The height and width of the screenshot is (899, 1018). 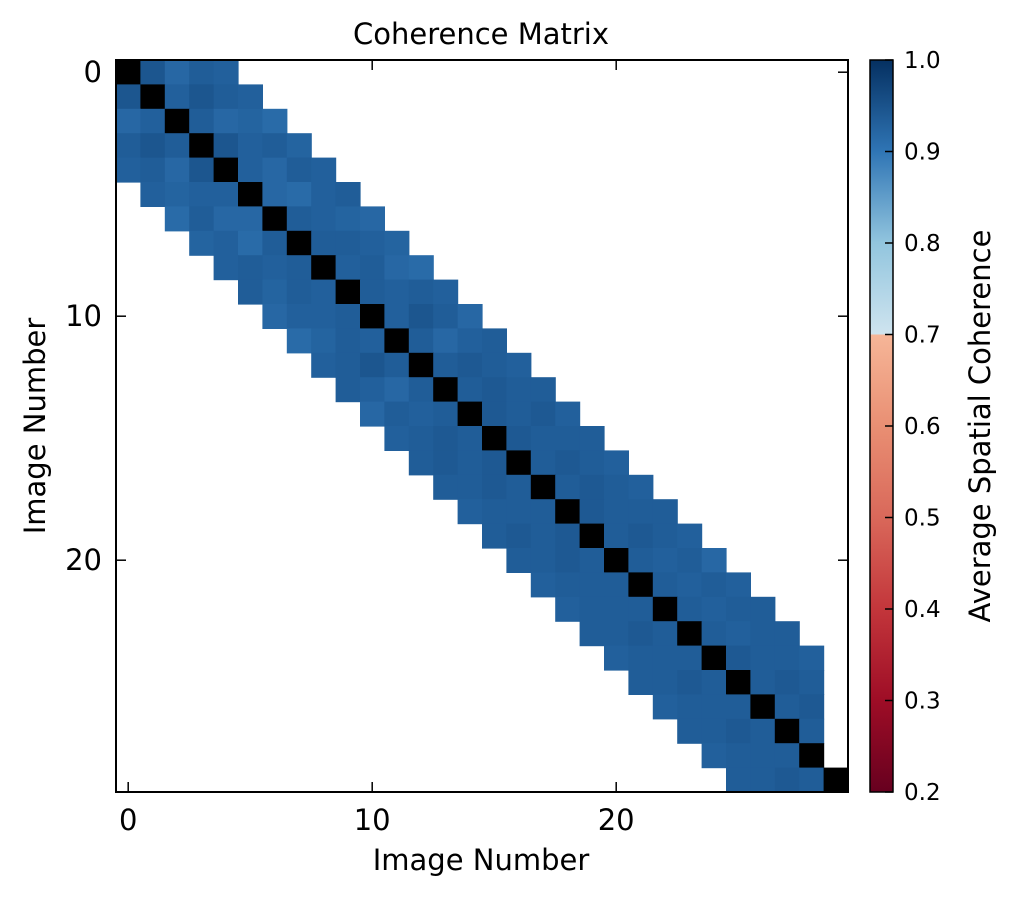 What do you see at coordinates (922, 153) in the screenshot?
I see `colorbar-tick-label: 0.9` at bounding box center [922, 153].